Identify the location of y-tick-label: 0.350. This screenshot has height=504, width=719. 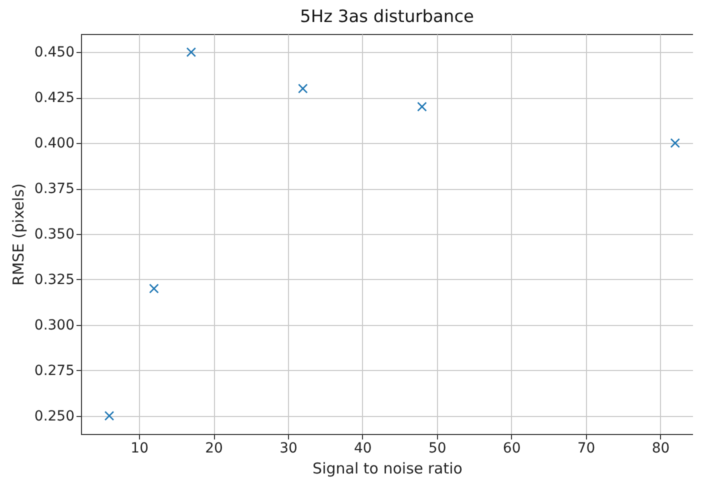
(54, 234).